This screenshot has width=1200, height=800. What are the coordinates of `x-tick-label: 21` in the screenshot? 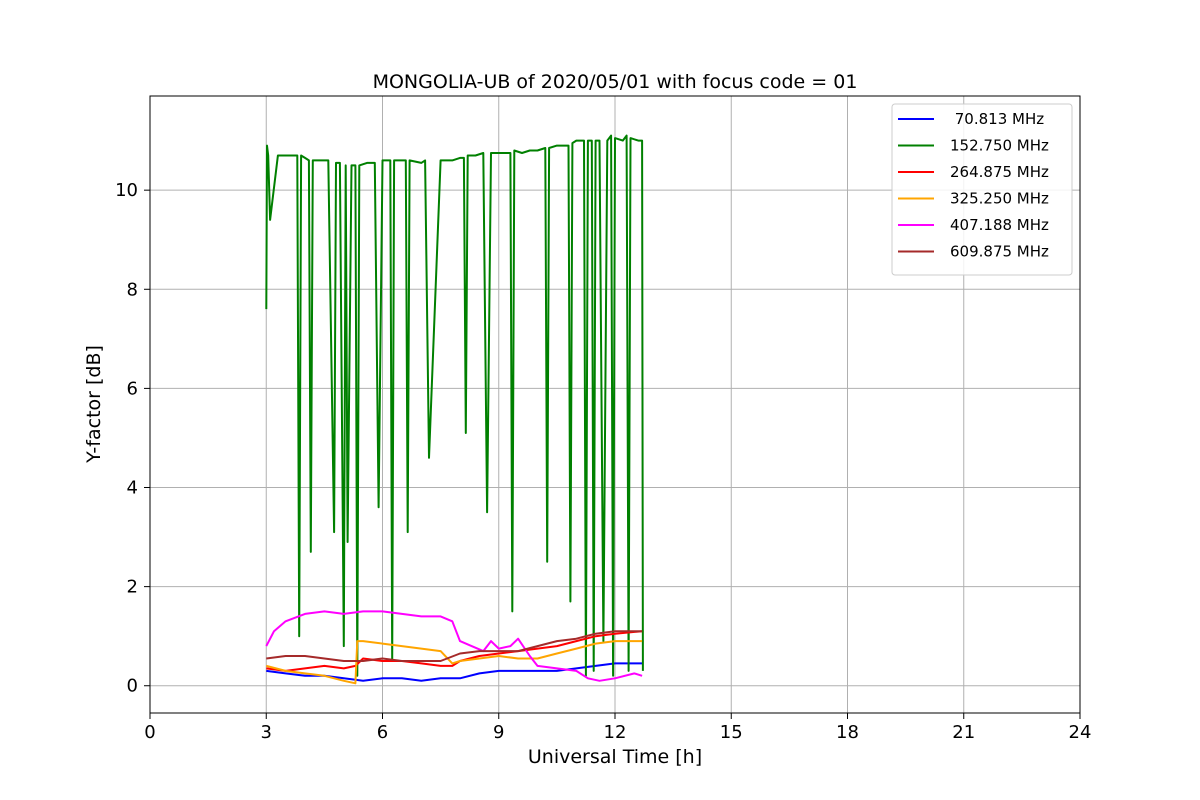 It's located at (963, 732).